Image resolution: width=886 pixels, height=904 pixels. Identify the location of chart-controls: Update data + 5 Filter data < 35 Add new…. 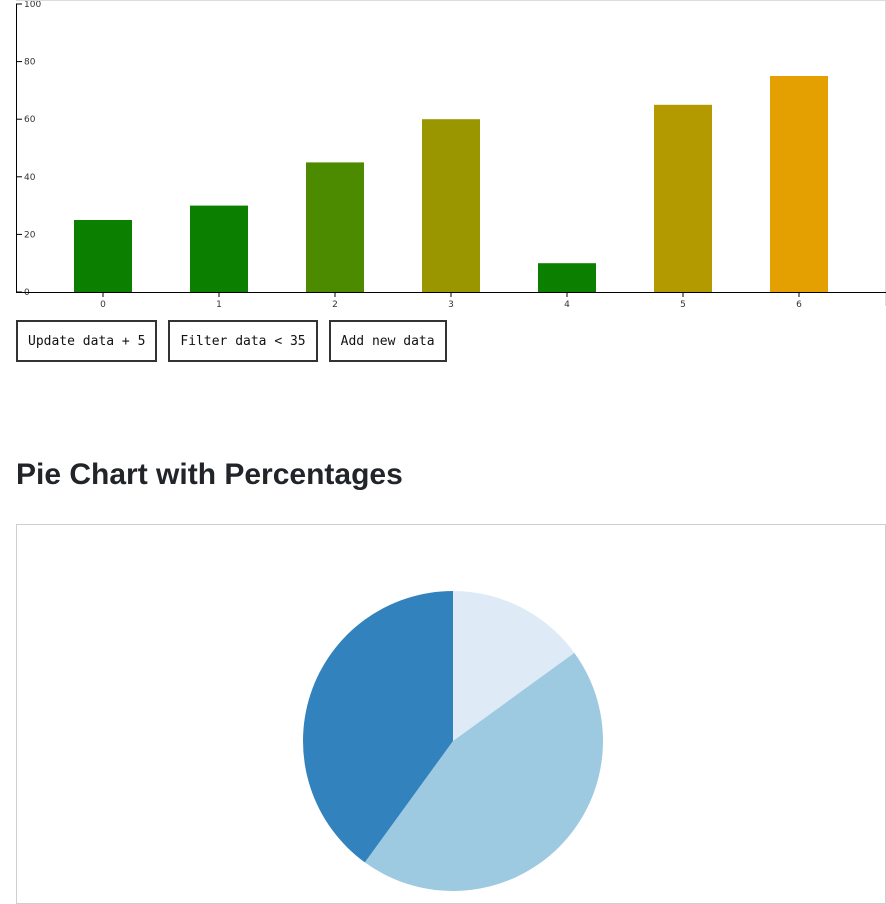
(231, 341).